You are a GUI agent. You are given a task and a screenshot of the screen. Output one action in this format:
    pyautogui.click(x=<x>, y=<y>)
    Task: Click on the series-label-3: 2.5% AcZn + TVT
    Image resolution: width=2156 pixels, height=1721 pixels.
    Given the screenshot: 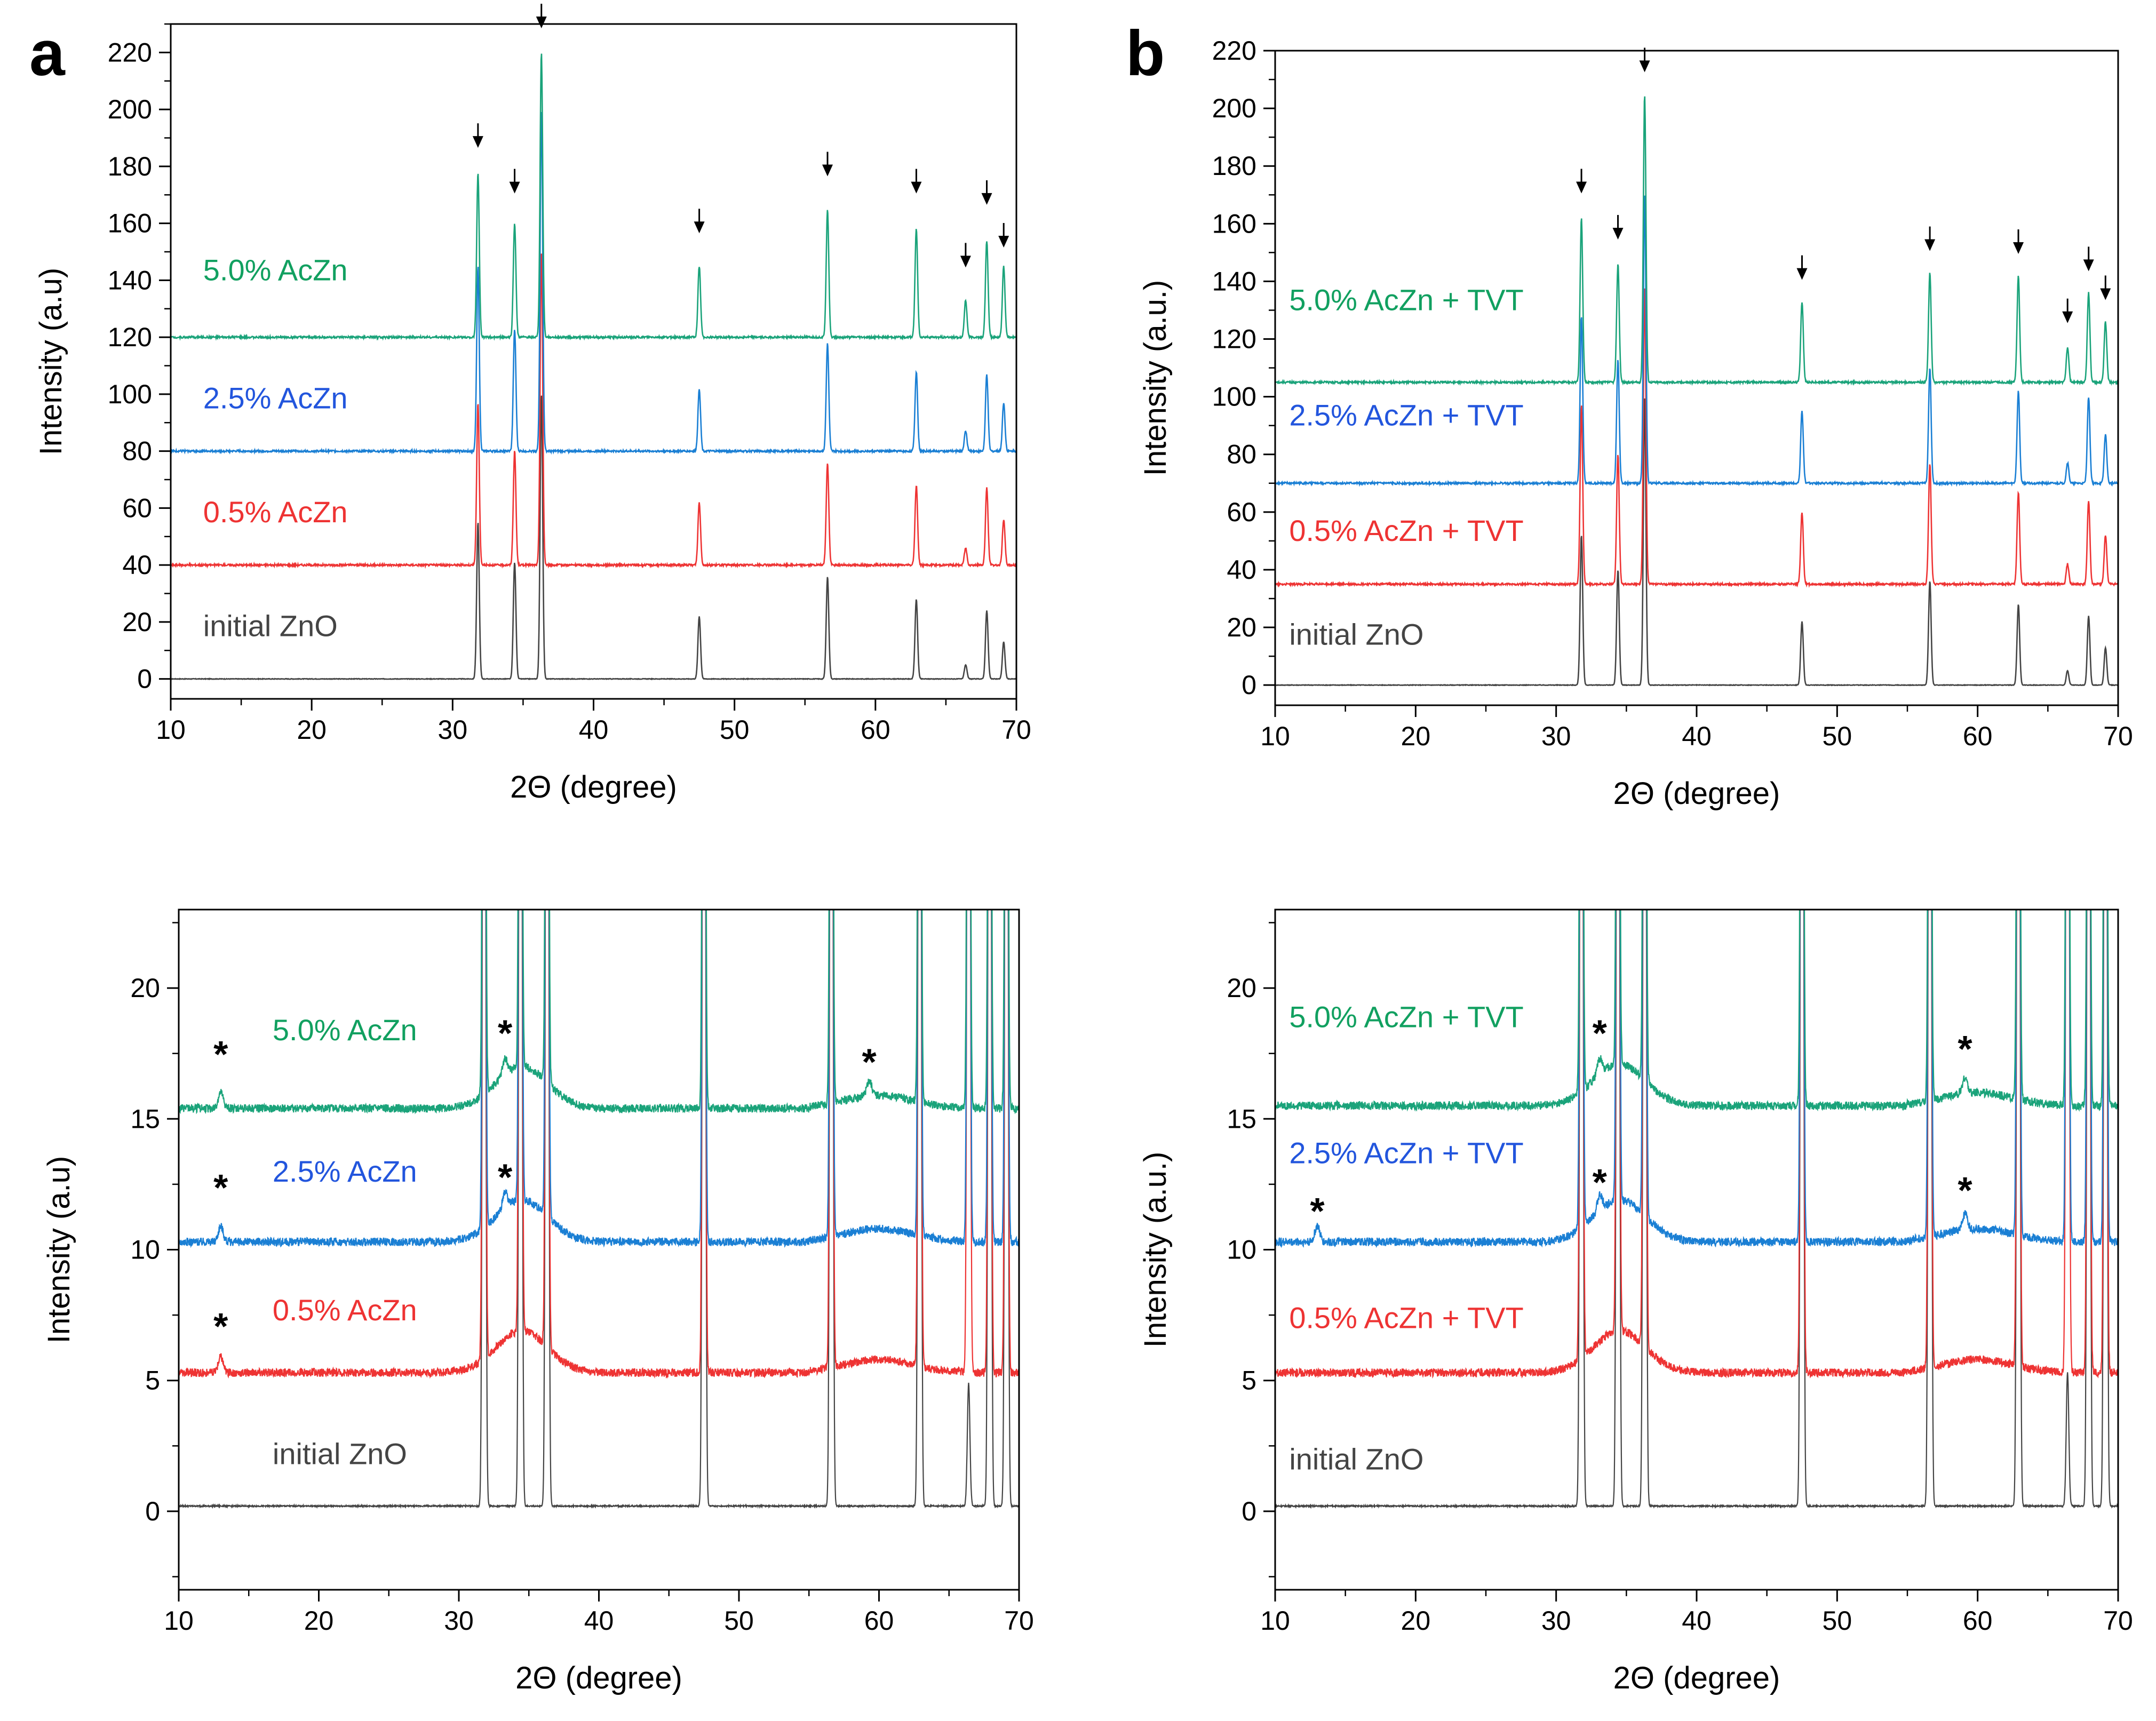 What is the action you would take?
    pyautogui.click(x=1406, y=1153)
    